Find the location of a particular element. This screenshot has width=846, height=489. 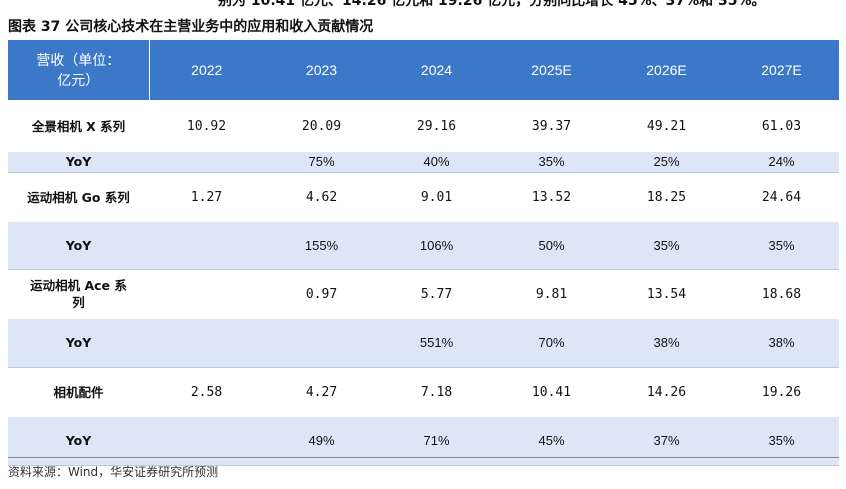

table-cell: 4.62 is located at coordinates (321, 197).